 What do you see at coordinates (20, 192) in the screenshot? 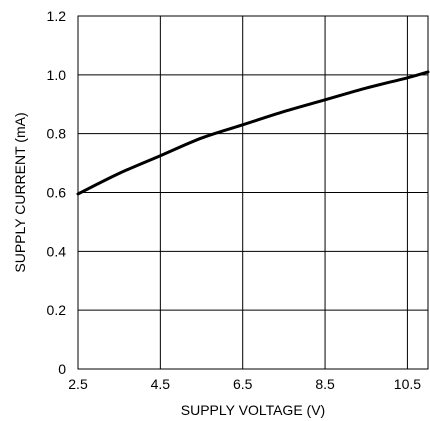
I see `y-axis-label: SUPPLY CURRENT (mA)` at bounding box center [20, 192].